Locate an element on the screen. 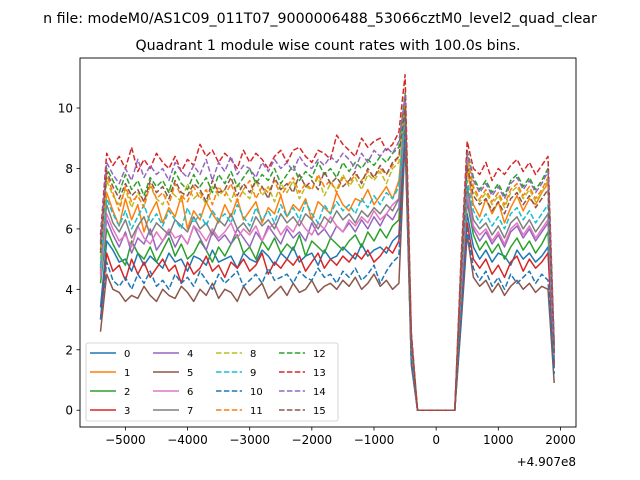 The width and height of the screenshot is (640, 480). y-tick-label: 8 is located at coordinates (69, 169).